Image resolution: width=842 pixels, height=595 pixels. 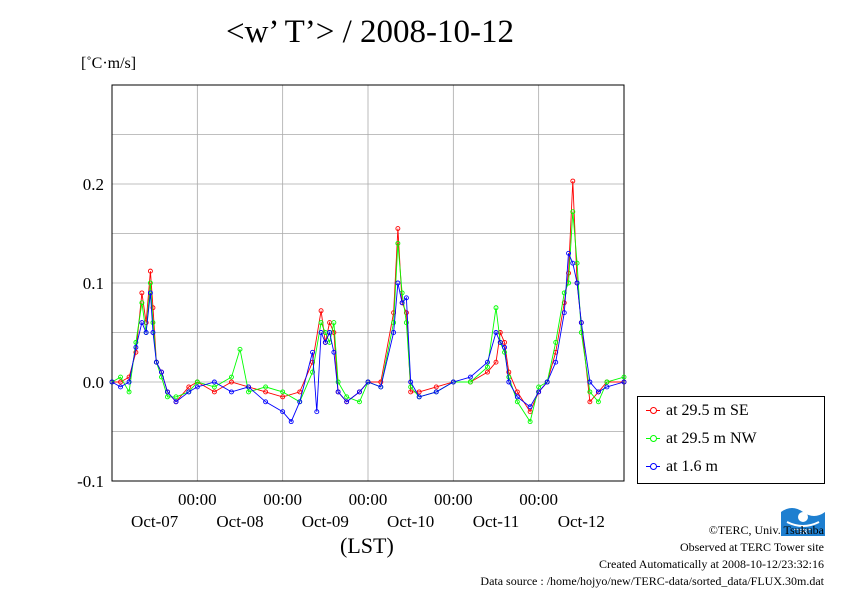 I want to click on logo-text: TERC, so click(x=802, y=532).